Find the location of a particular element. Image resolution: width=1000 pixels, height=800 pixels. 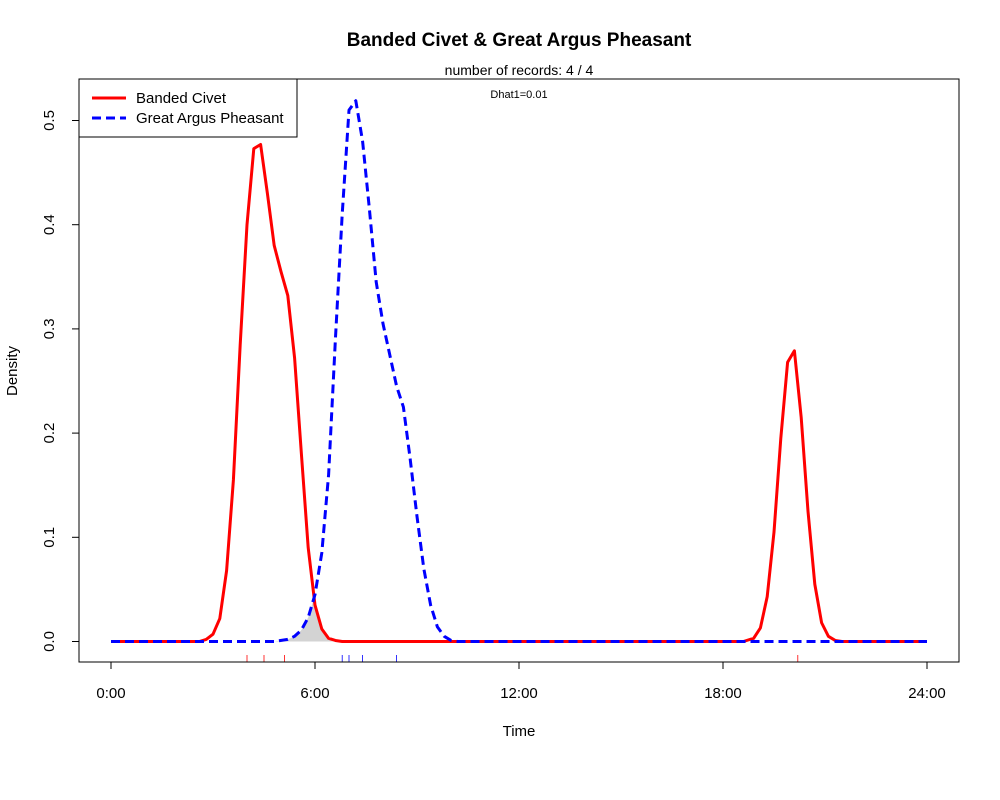

x-axis-label: Time is located at coordinates (519, 731).